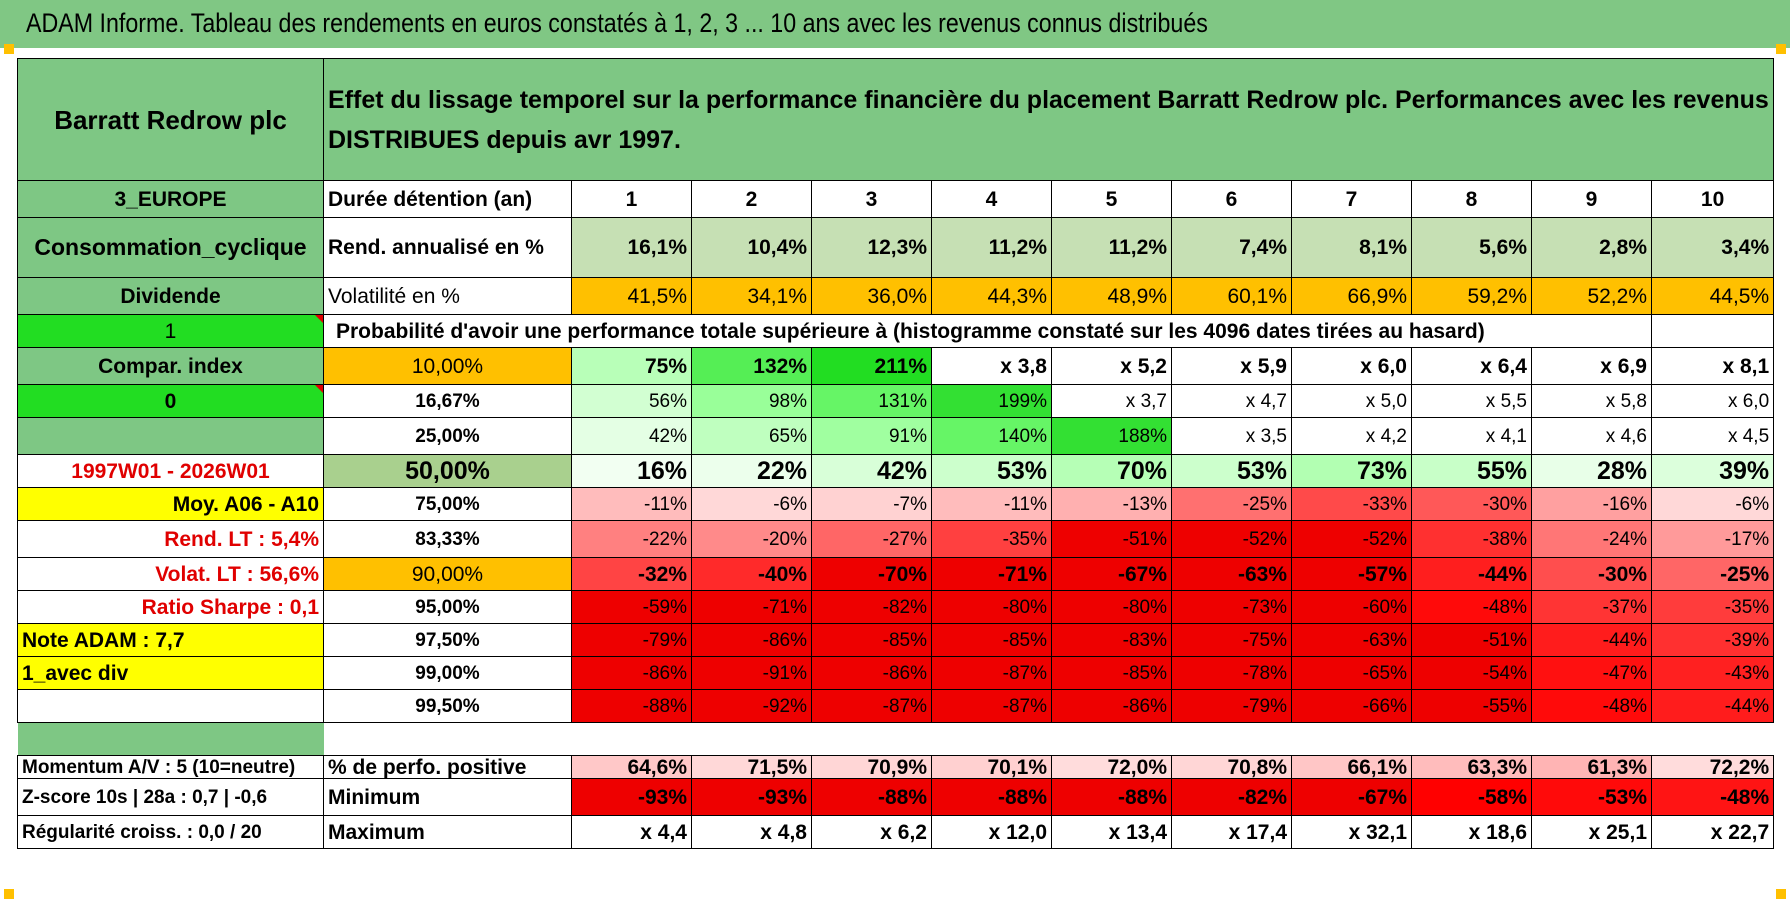 This screenshot has height=907, width=1790. Describe the element at coordinates (1591, 296) in the screenshot. I see `volat-value: 52,2%` at that location.